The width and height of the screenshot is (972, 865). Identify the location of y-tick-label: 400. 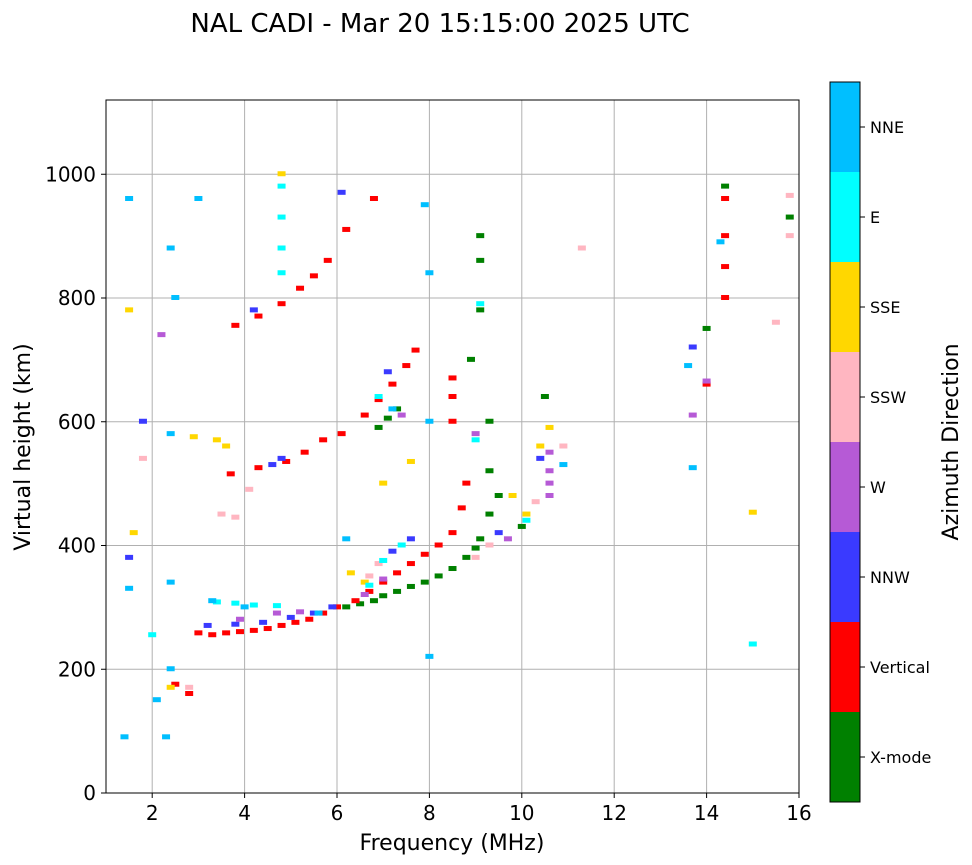
(77, 546).